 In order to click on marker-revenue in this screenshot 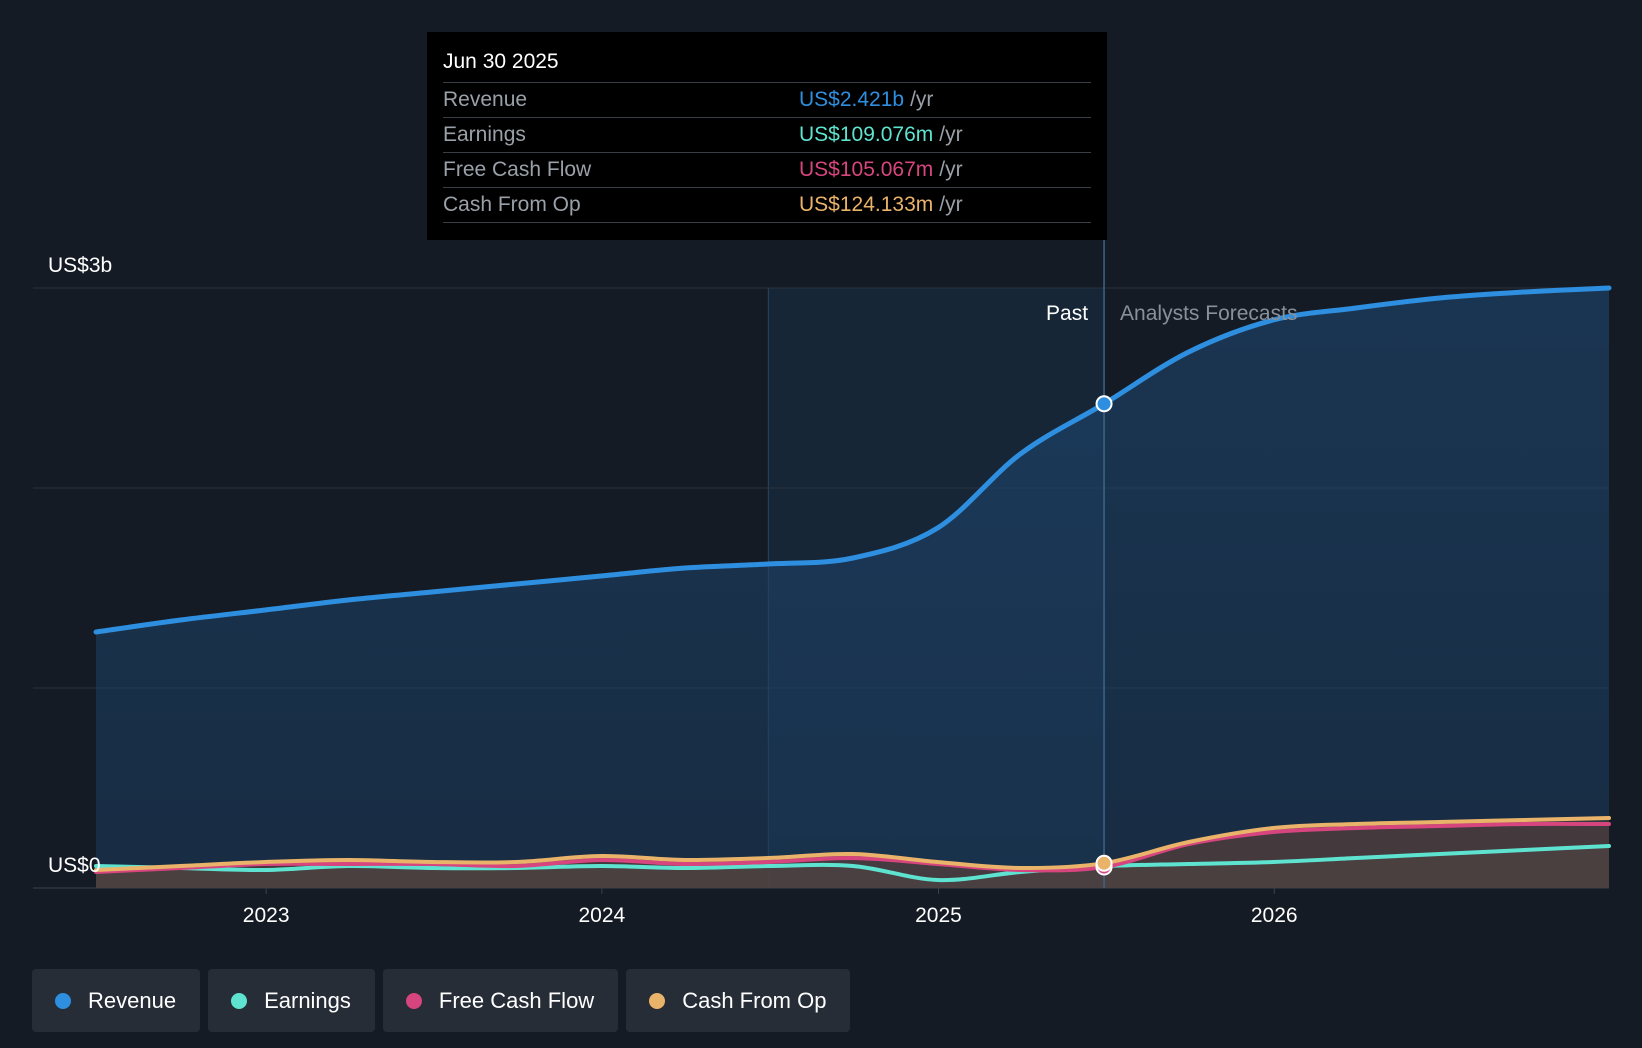, I will do `click(1104, 404)`.